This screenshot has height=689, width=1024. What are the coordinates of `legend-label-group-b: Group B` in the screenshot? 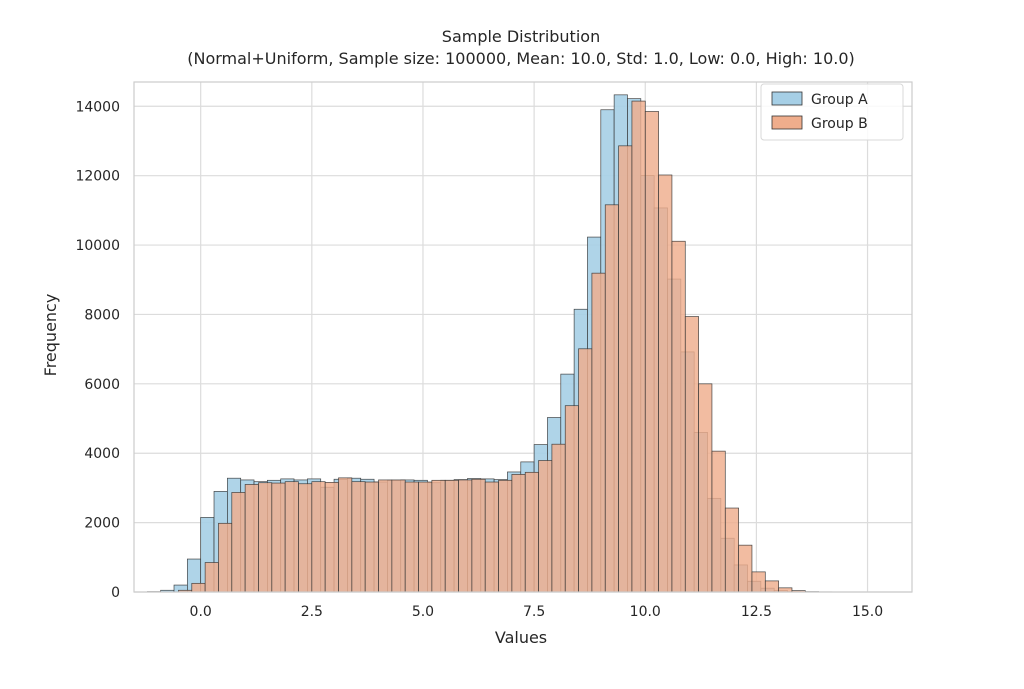 It's located at (839, 124).